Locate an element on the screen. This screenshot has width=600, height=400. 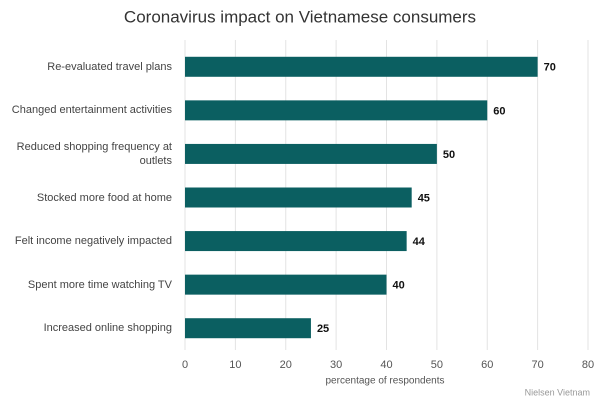
value-label: 40 is located at coordinates (399, 286).